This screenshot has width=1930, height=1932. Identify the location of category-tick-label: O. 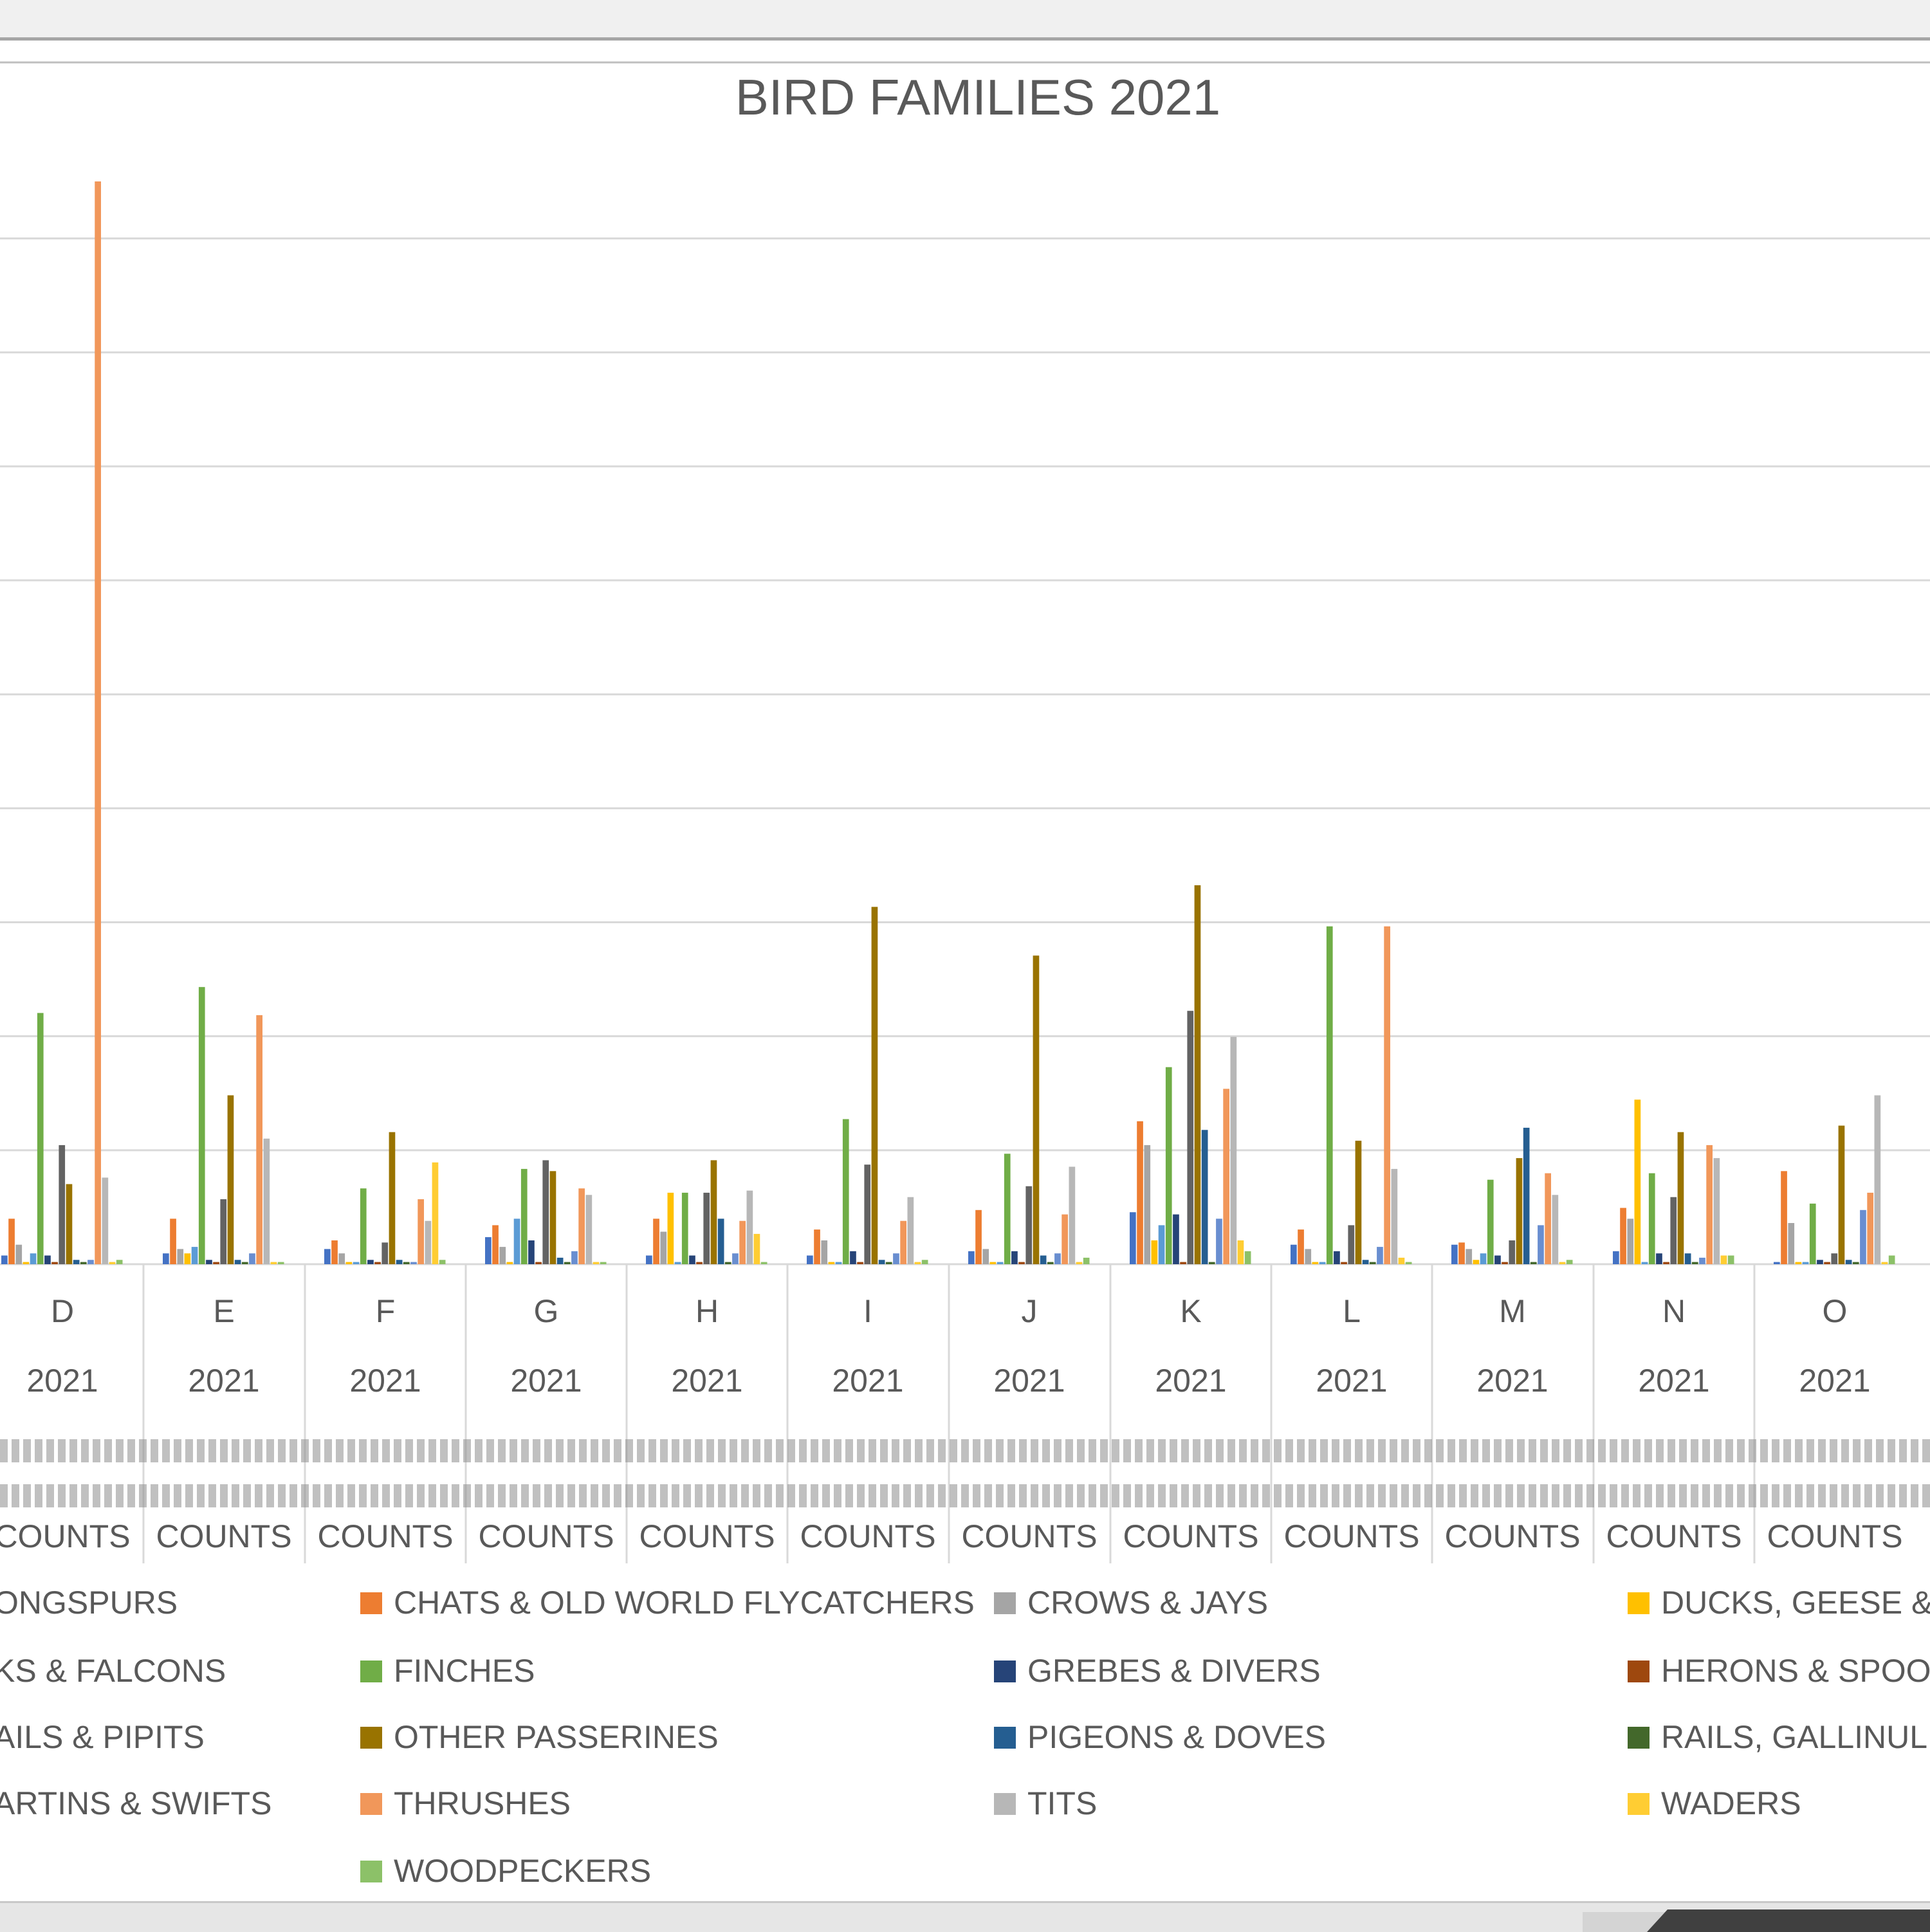
(1835, 1311).